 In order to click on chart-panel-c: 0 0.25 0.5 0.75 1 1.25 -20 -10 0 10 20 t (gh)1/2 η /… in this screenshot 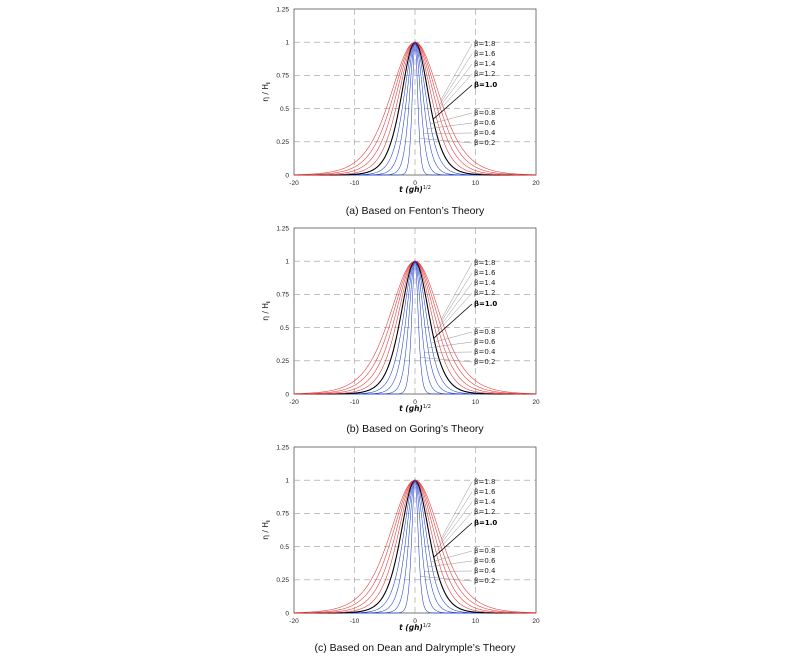, I will do `click(400, 549)`.